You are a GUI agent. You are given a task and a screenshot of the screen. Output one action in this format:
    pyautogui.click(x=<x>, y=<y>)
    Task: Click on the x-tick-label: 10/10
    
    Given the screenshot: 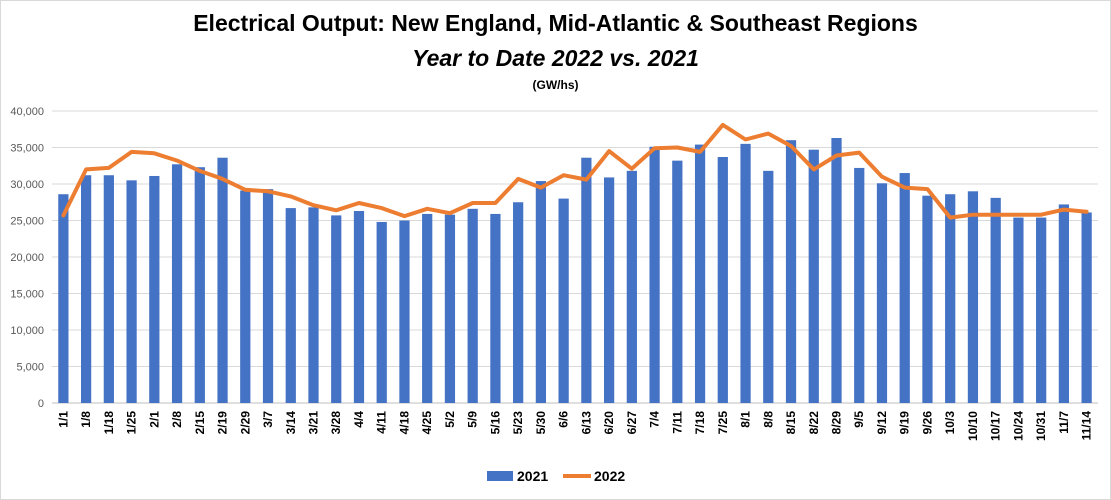 What is the action you would take?
    pyautogui.click(x=973, y=426)
    